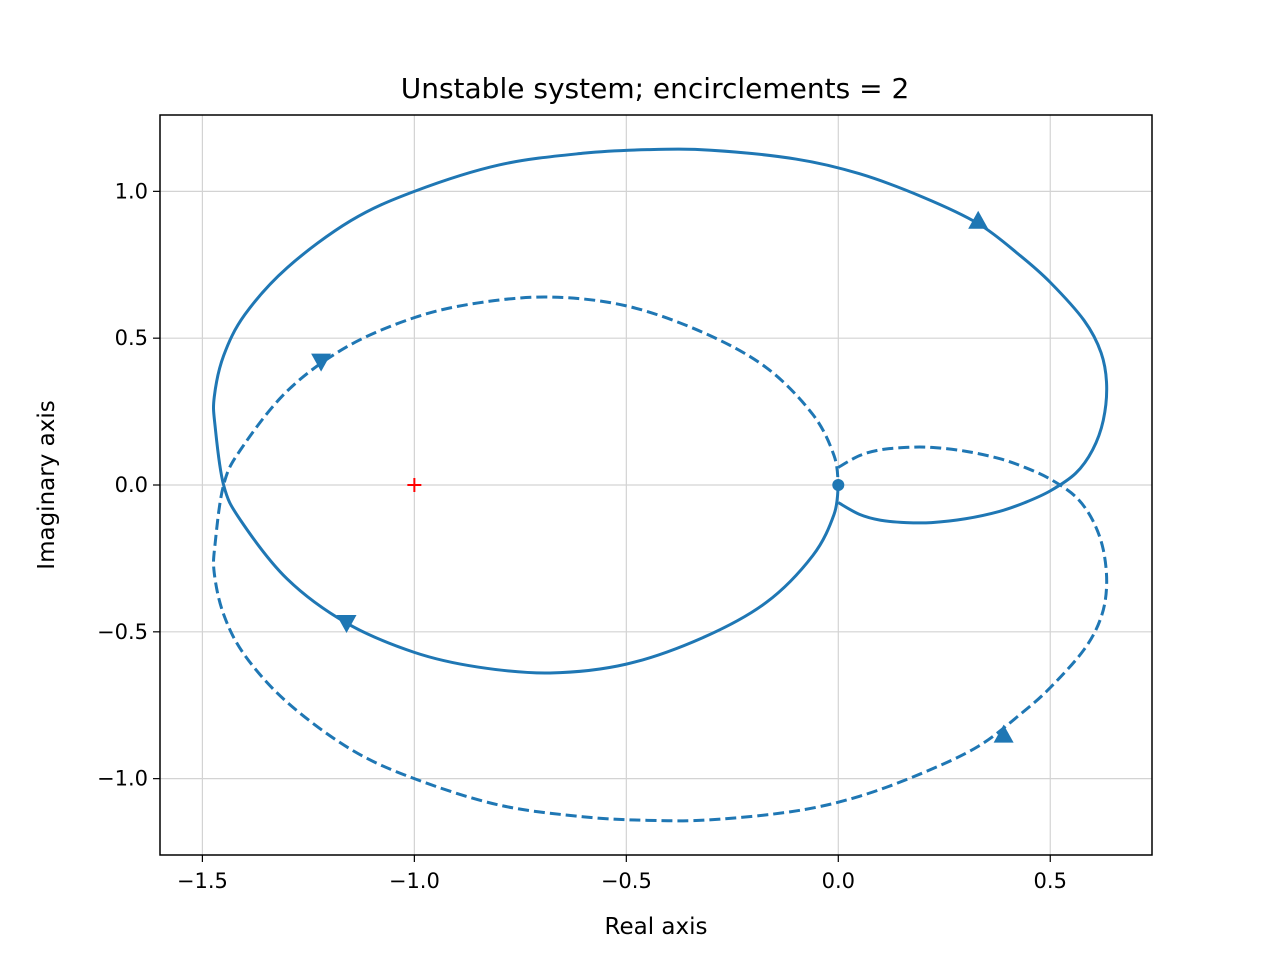 This screenshot has width=1280, height=960. What do you see at coordinates (1050, 881) in the screenshot?
I see `x-tick-label: 0.5` at bounding box center [1050, 881].